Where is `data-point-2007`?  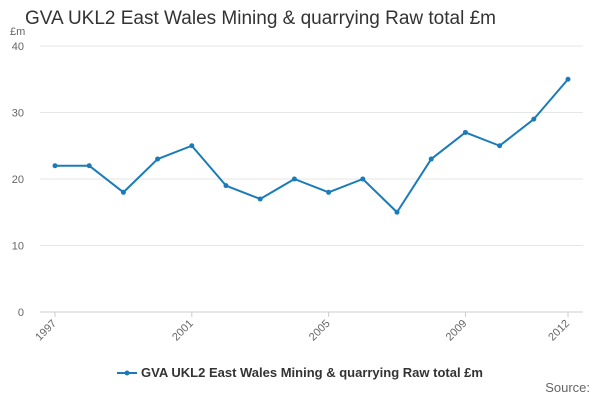 data-point-2007 is located at coordinates (397, 212).